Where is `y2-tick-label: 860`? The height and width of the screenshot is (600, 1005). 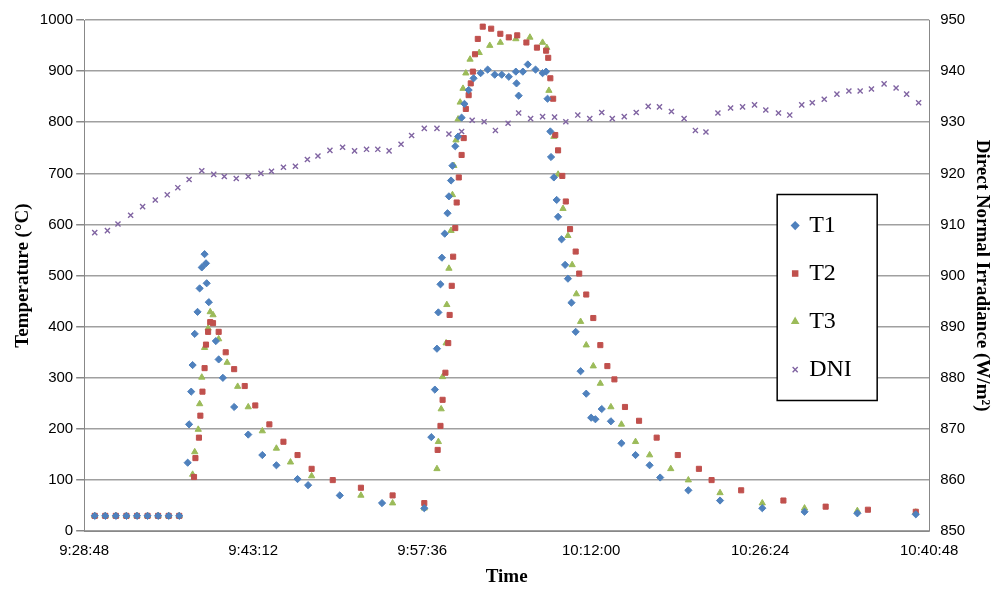 y2-tick-label: 860 is located at coordinates (953, 479).